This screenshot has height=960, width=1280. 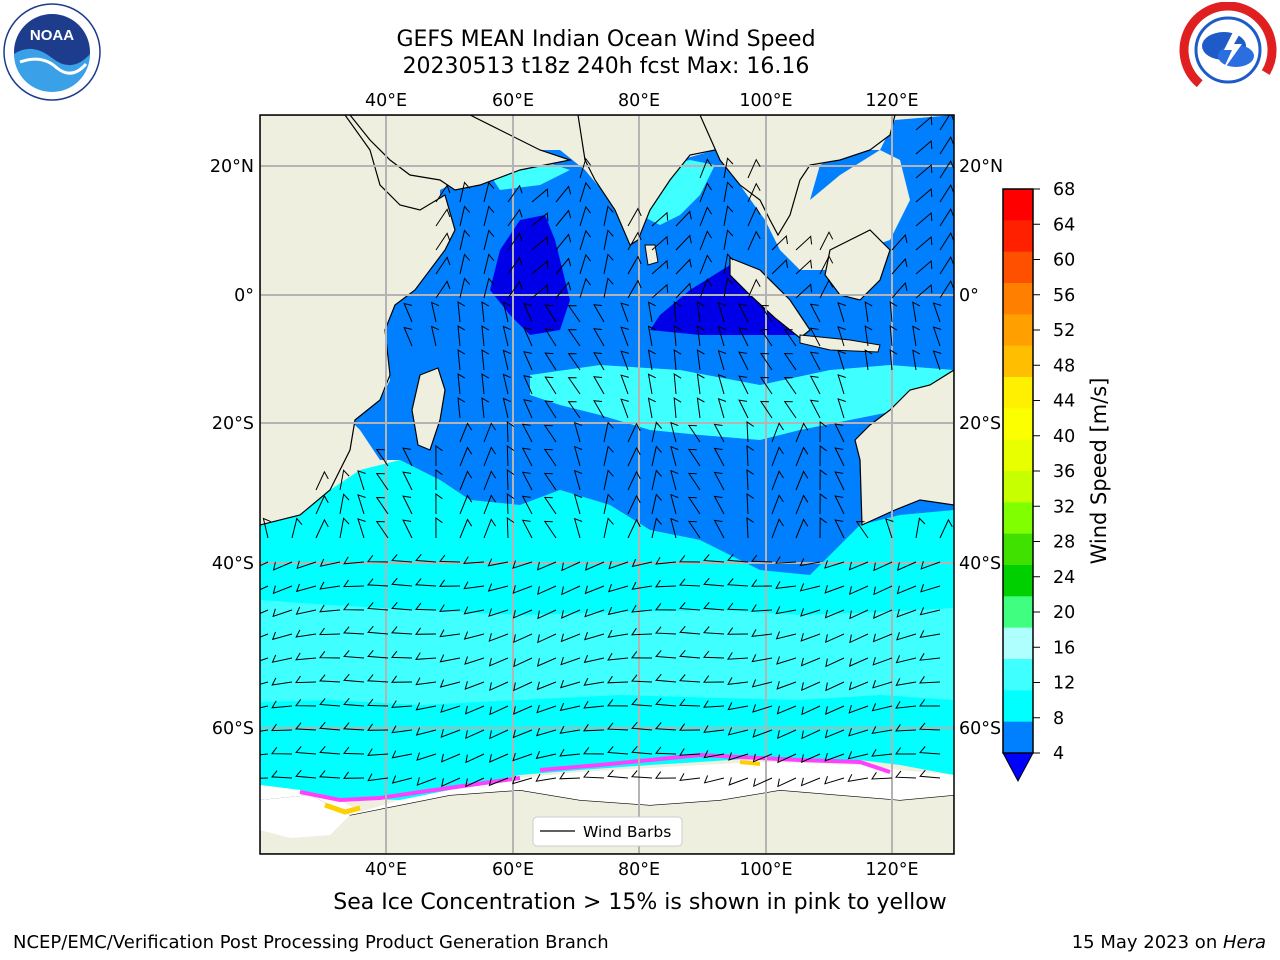 I want to click on lat-label: 40°S, so click(x=980, y=564).